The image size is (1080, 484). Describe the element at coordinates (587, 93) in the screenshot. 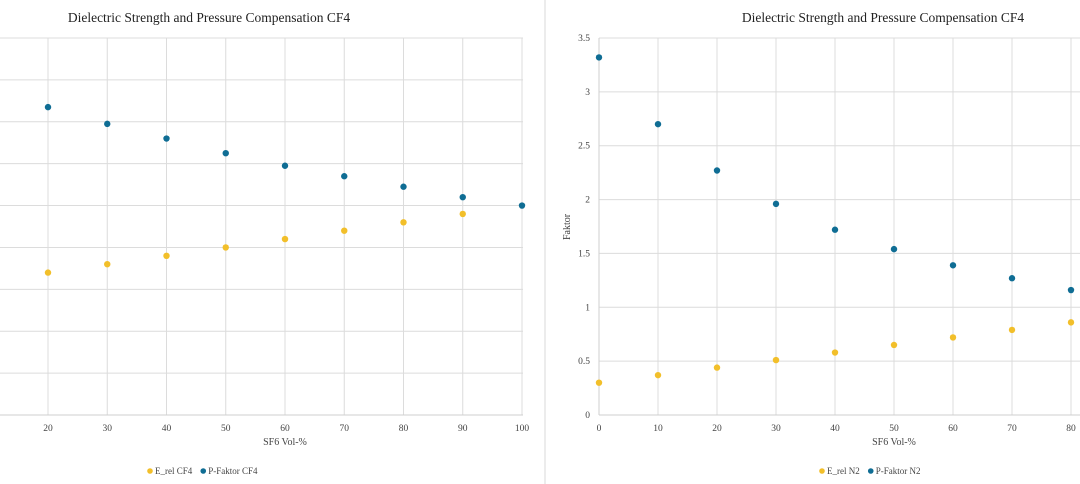

I see `y-tick-label: 3` at that location.